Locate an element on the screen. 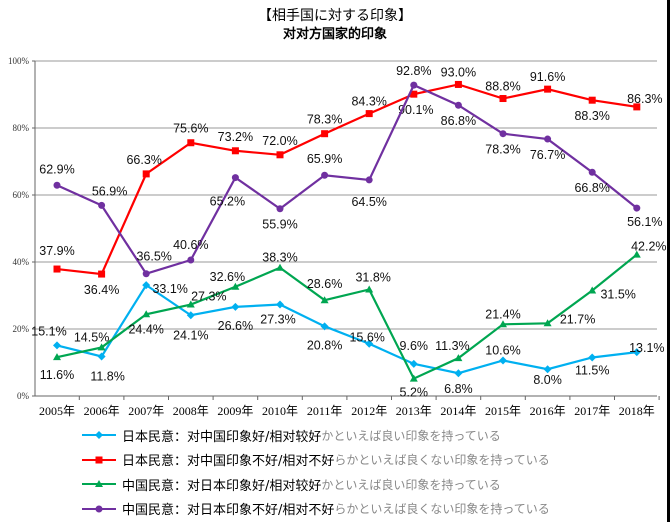 This screenshot has height=522, width=670. legend-label: 中国民意：对日本印象不好/相对不好 is located at coordinates (228, 511).